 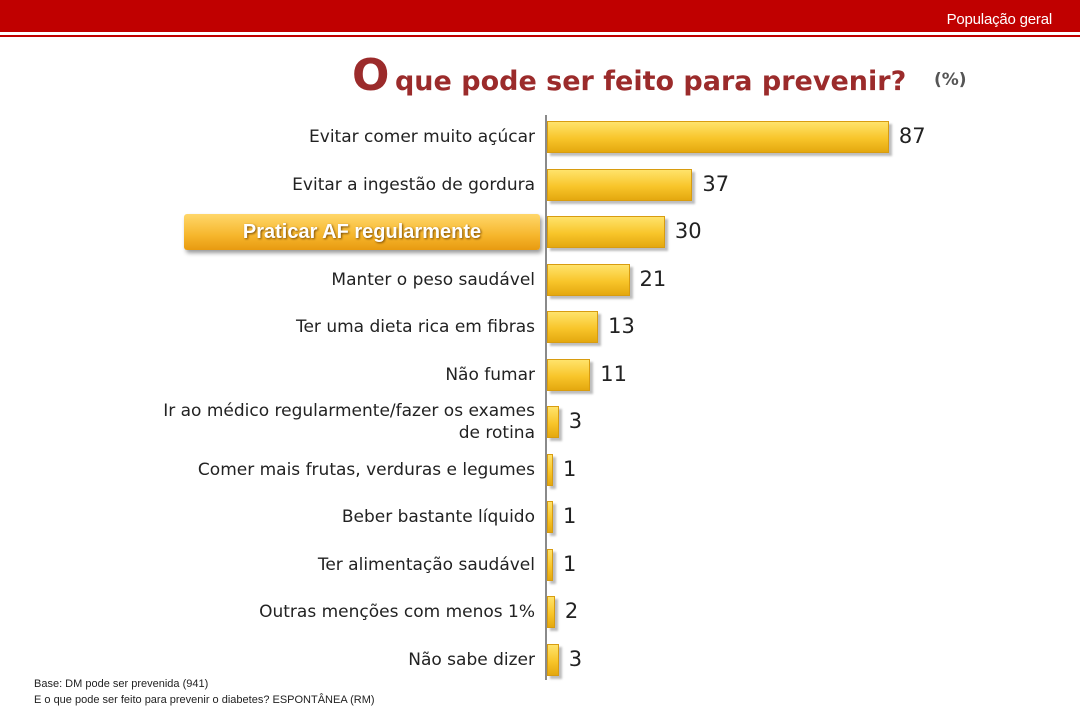 What do you see at coordinates (471, 659) in the screenshot?
I see `category-label-line: Não sabe dizer` at bounding box center [471, 659].